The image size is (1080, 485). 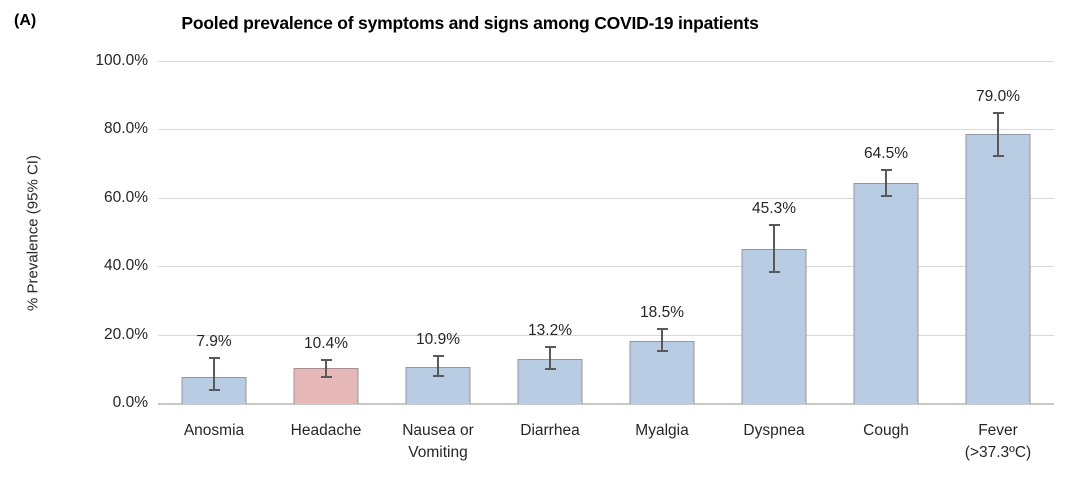 What do you see at coordinates (774, 208) in the screenshot?
I see `value-label: 45.3%` at bounding box center [774, 208].